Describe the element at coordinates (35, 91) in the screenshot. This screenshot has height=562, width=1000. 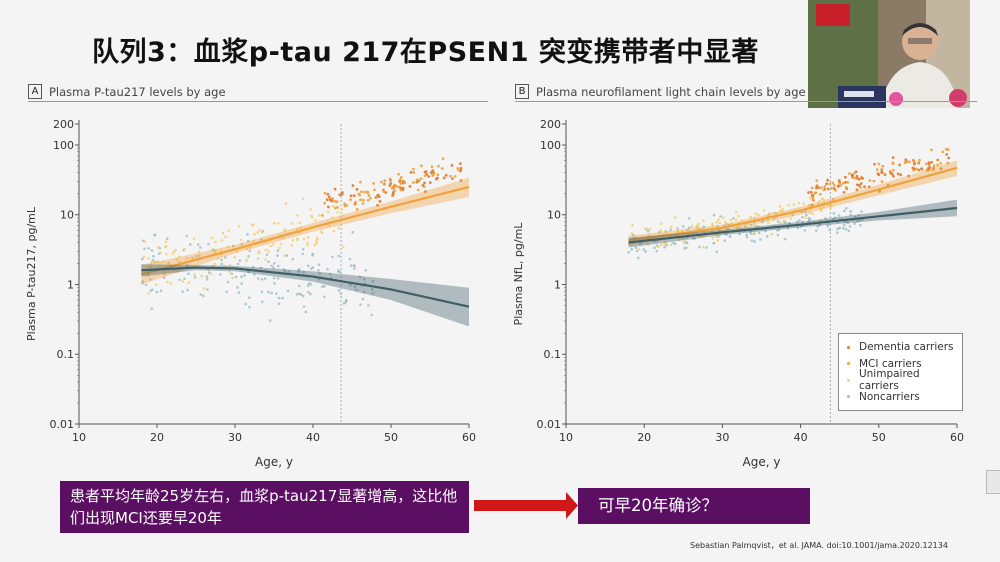
I see `panel-a-letter: A` at that location.